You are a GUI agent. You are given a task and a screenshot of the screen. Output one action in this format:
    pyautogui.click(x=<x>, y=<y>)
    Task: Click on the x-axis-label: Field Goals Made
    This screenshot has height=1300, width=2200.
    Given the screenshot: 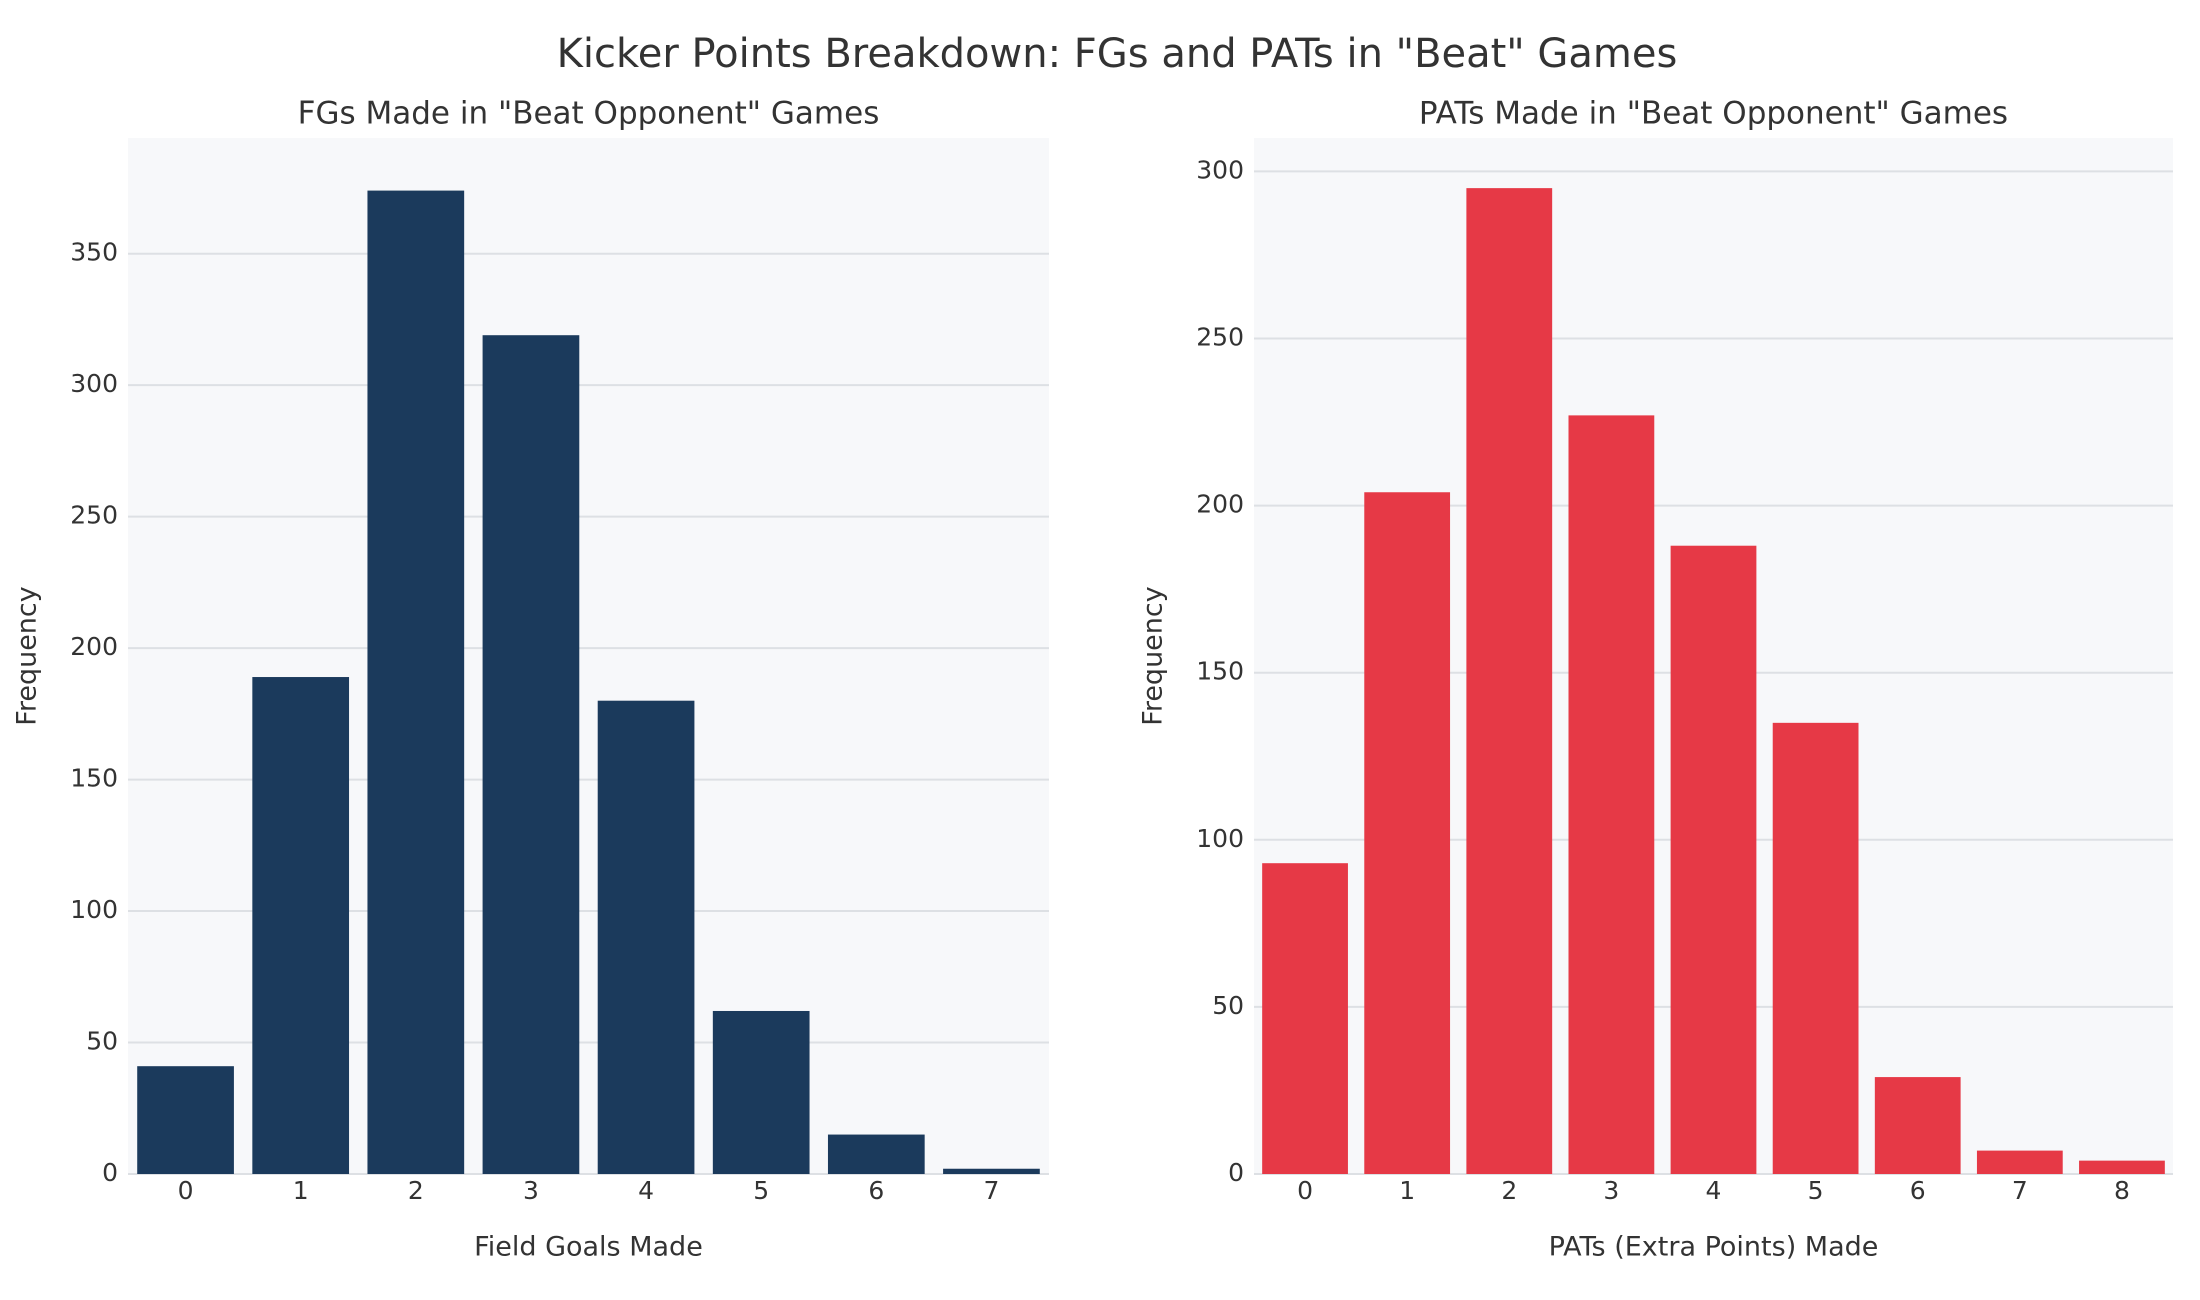 What is the action you would take?
    pyautogui.click(x=588, y=1247)
    